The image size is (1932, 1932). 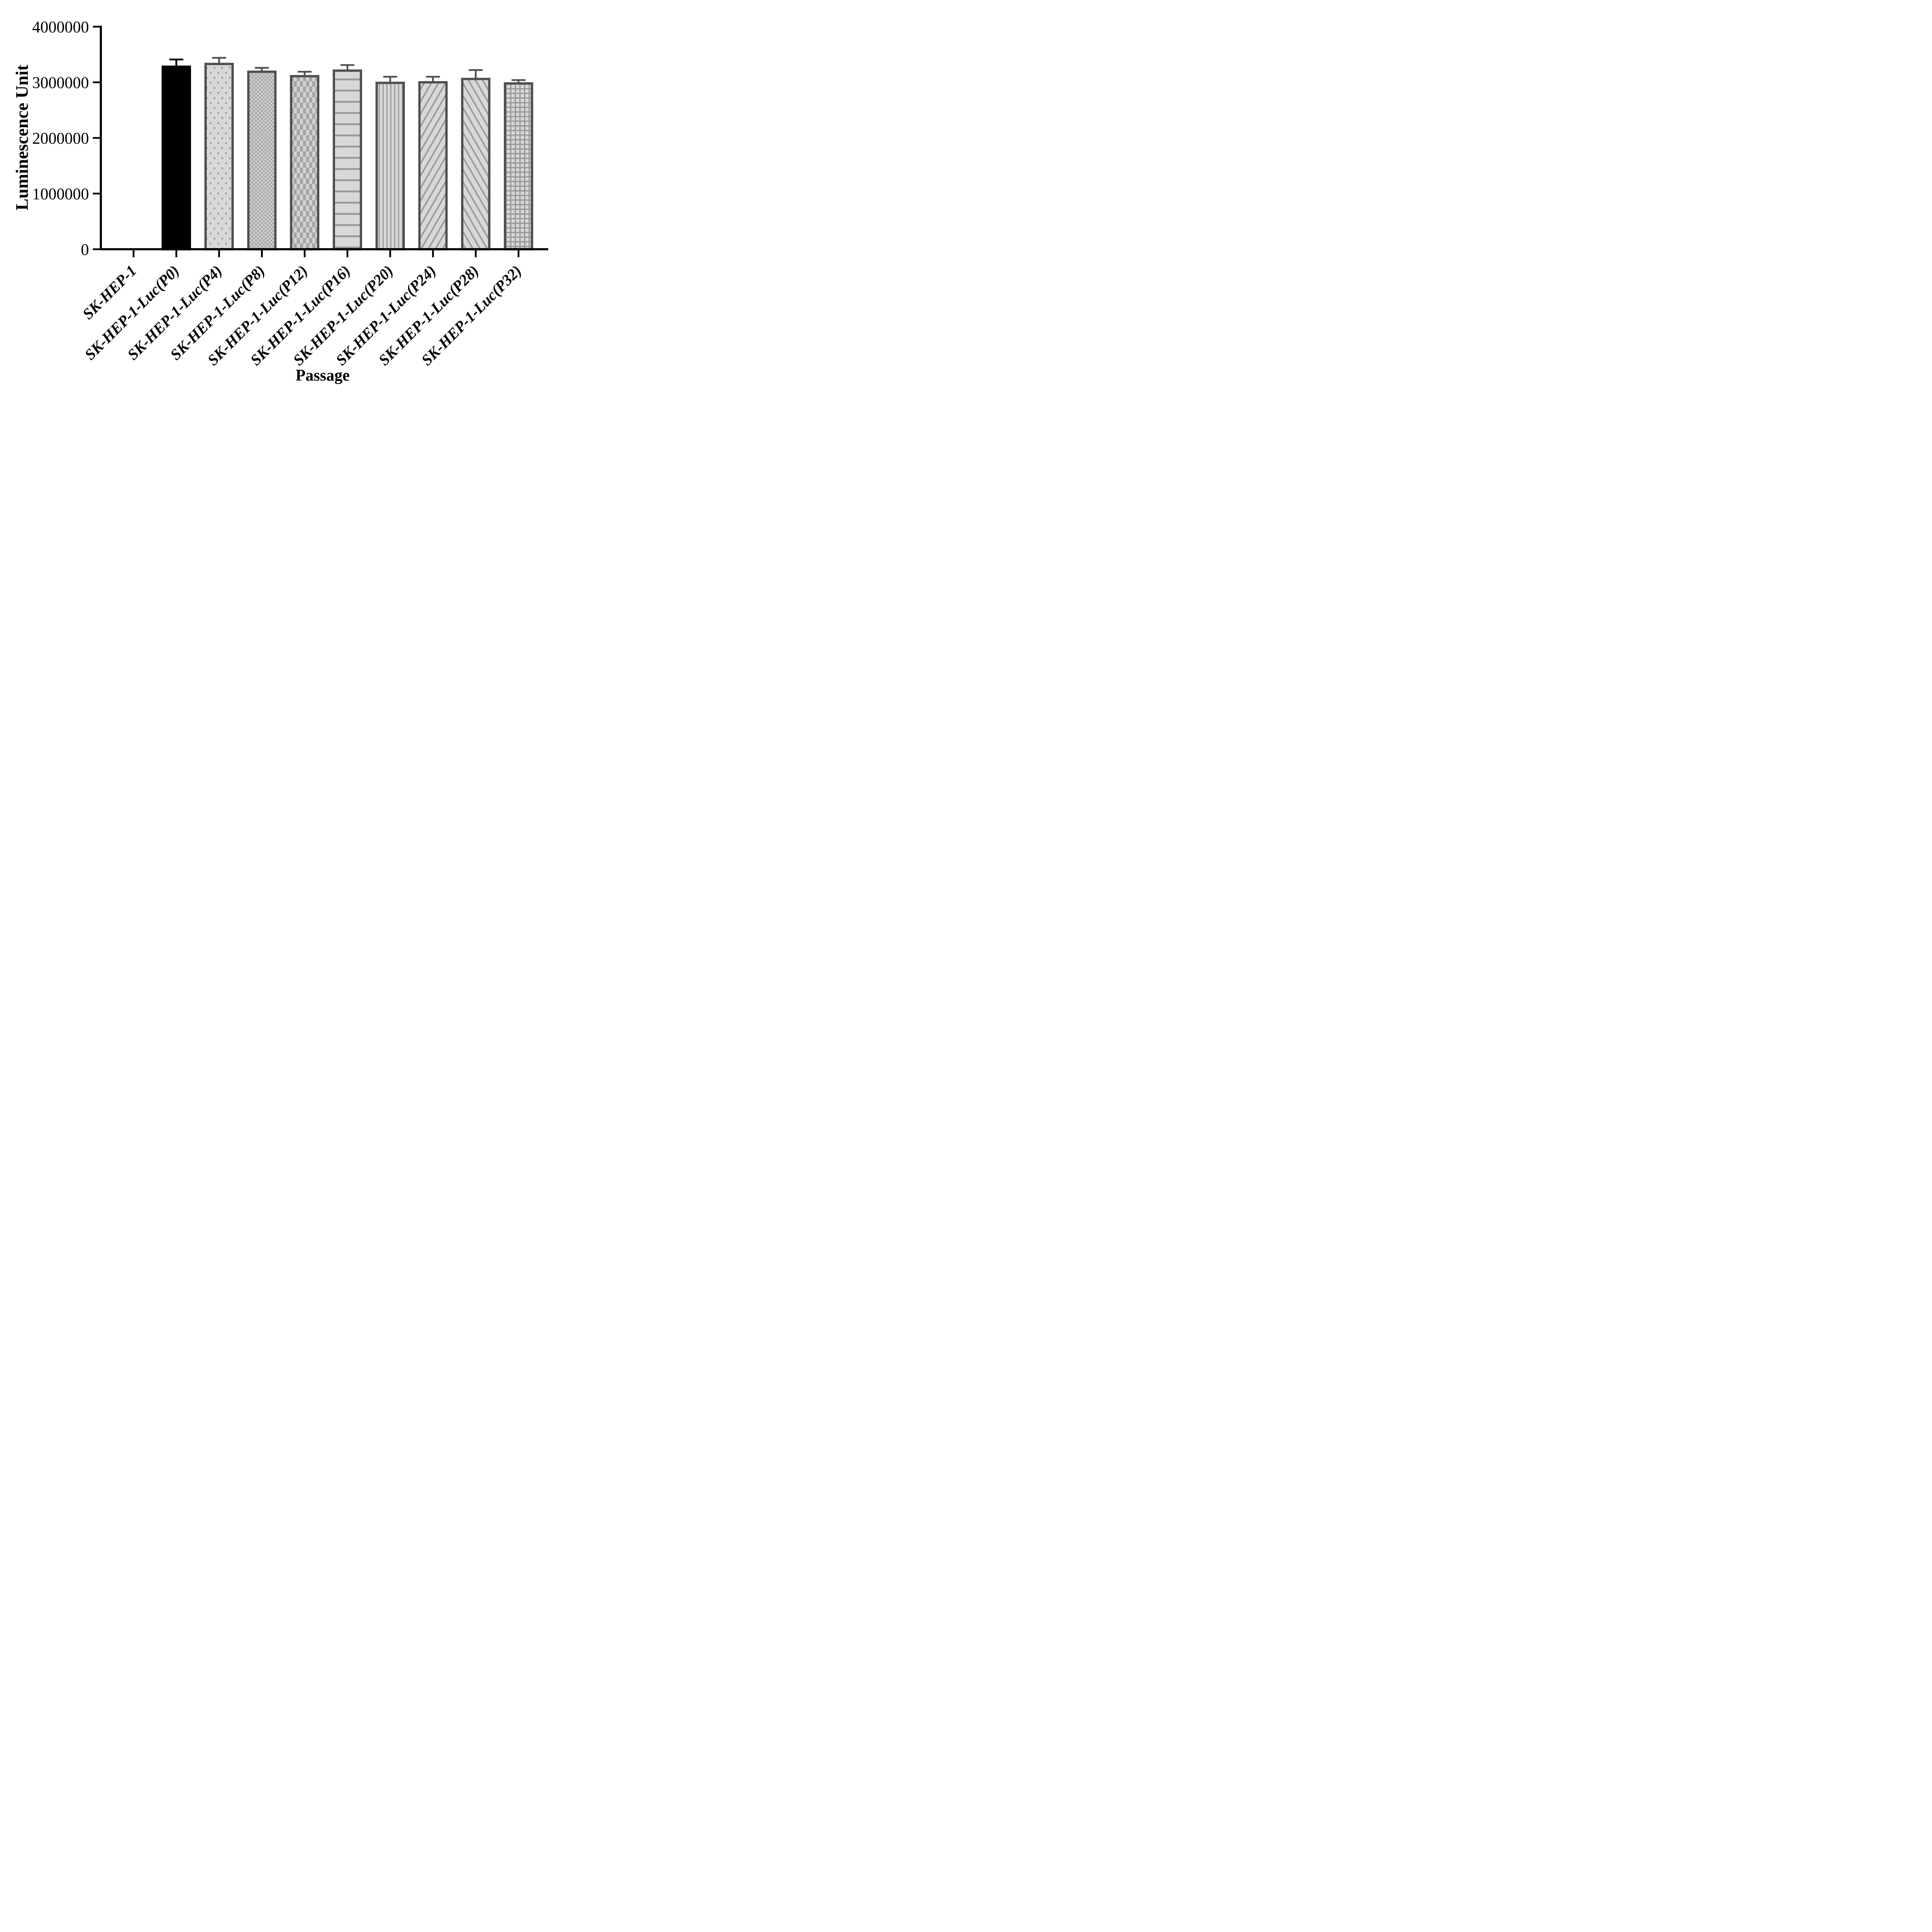 What do you see at coordinates (433, 77) in the screenshot?
I see `error-bar-cap-SK-HEP-1-Luc(P24)` at bounding box center [433, 77].